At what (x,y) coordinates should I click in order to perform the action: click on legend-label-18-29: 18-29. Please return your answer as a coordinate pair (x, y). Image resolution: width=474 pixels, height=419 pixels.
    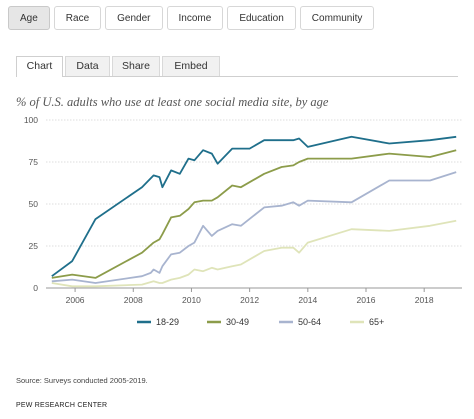
    Looking at the image, I should click on (167, 322).